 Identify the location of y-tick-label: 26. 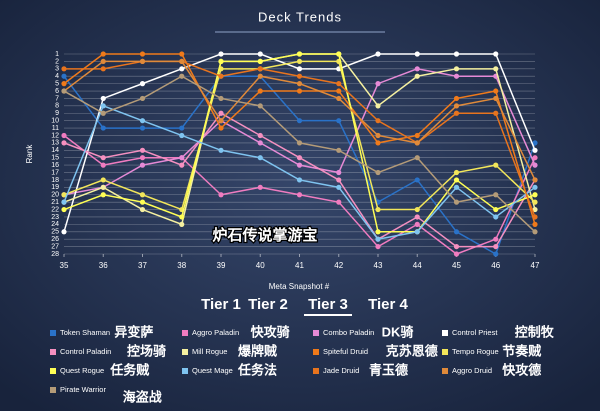
(55, 239).